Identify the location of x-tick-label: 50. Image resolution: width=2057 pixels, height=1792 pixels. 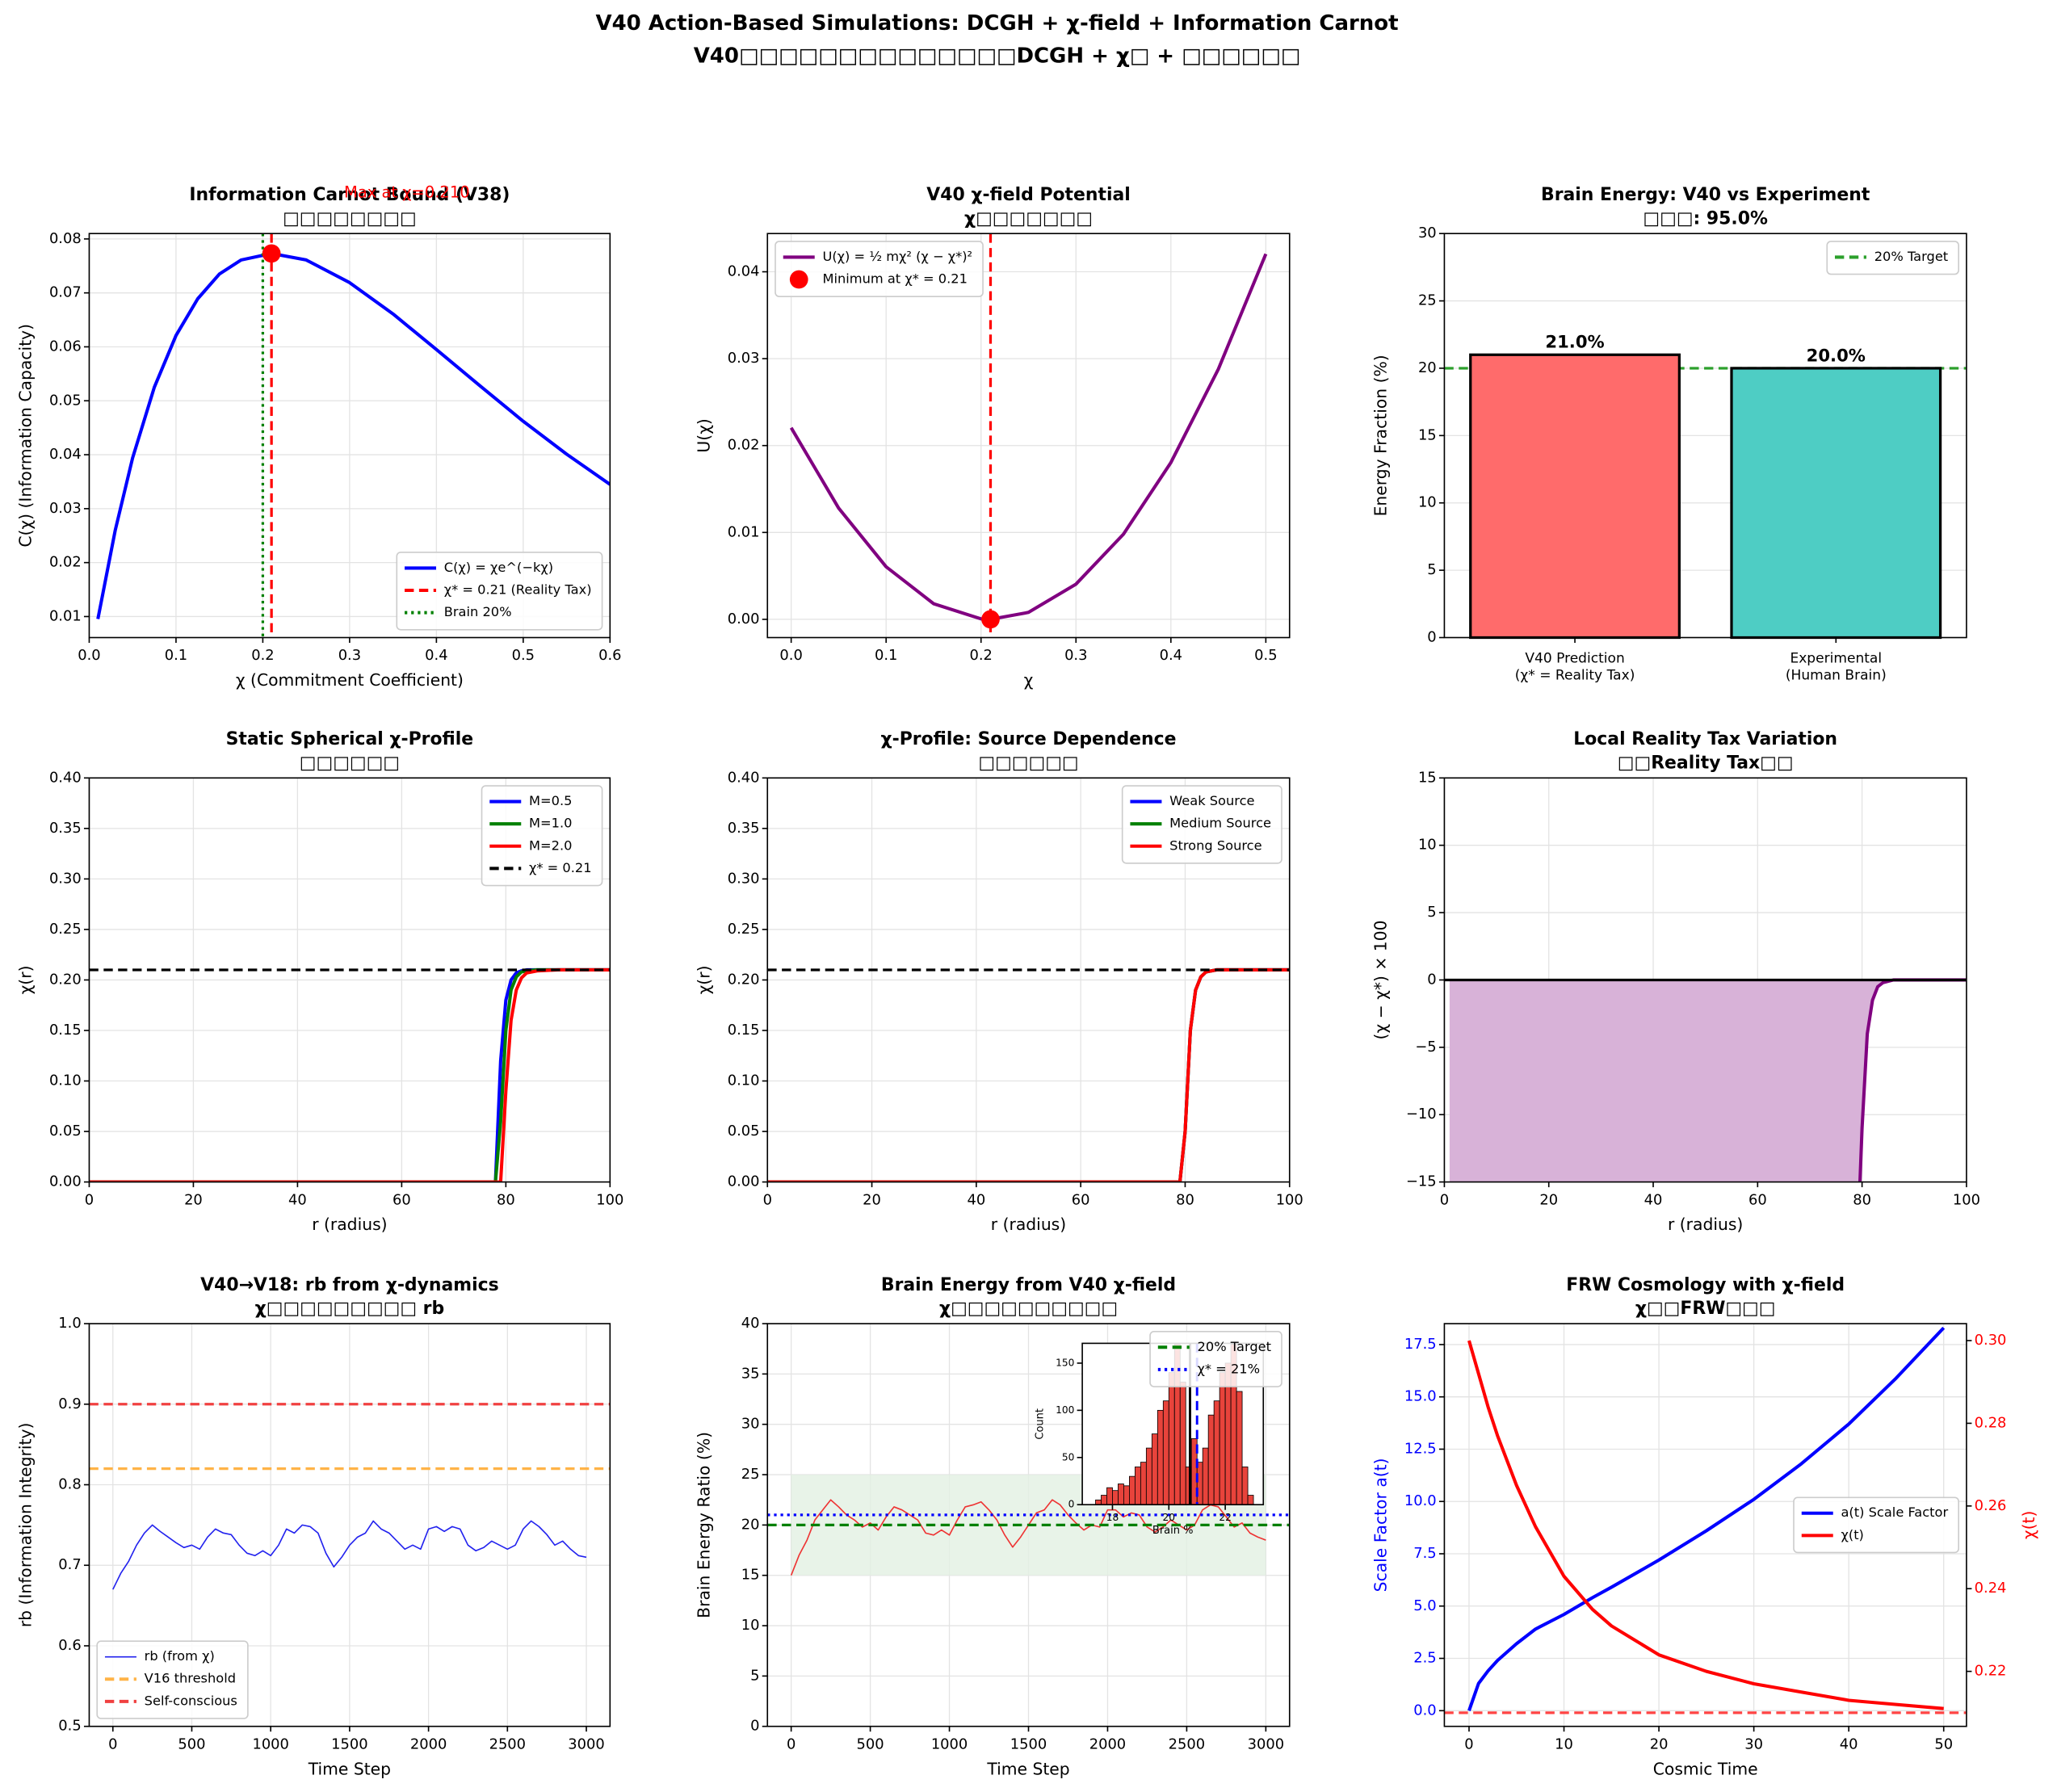
(1943, 1743).